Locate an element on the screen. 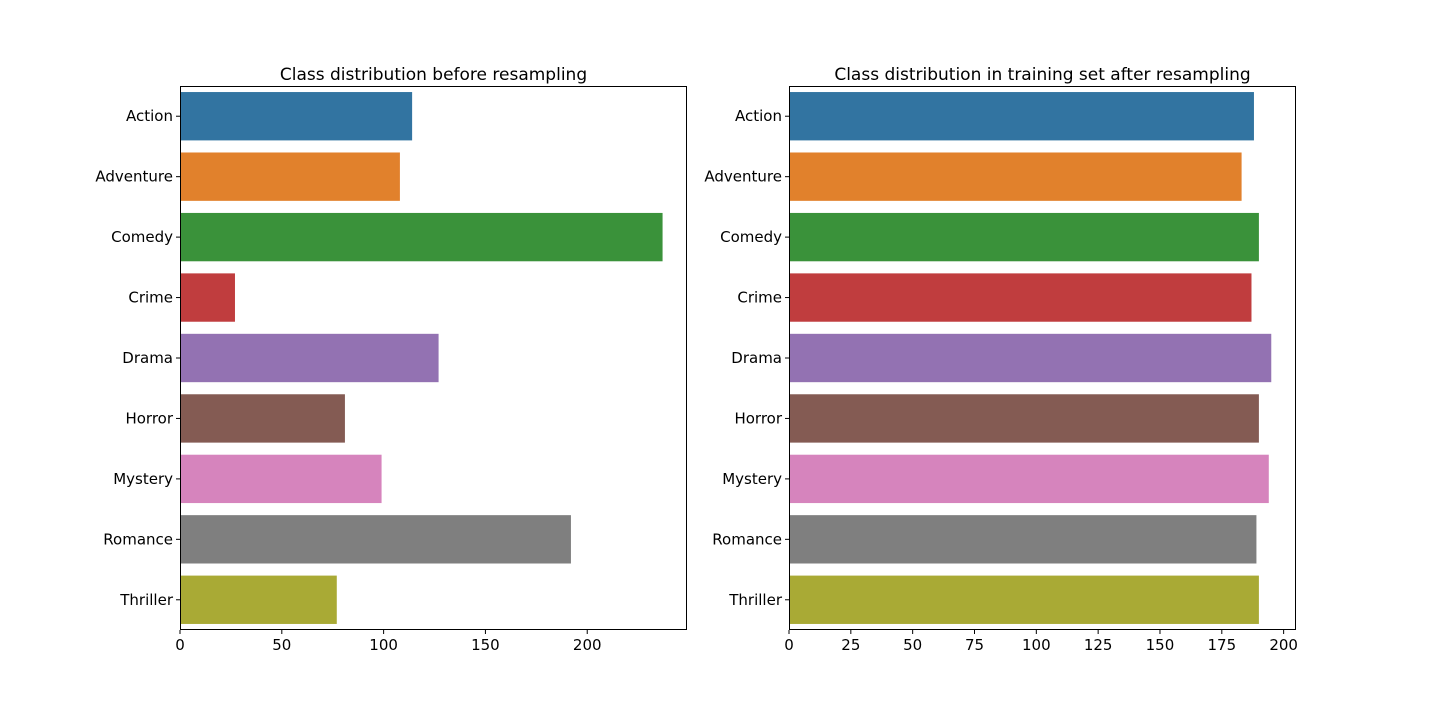 The height and width of the screenshot is (720, 1440). x-tick-label: 75 is located at coordinates (974, 645).